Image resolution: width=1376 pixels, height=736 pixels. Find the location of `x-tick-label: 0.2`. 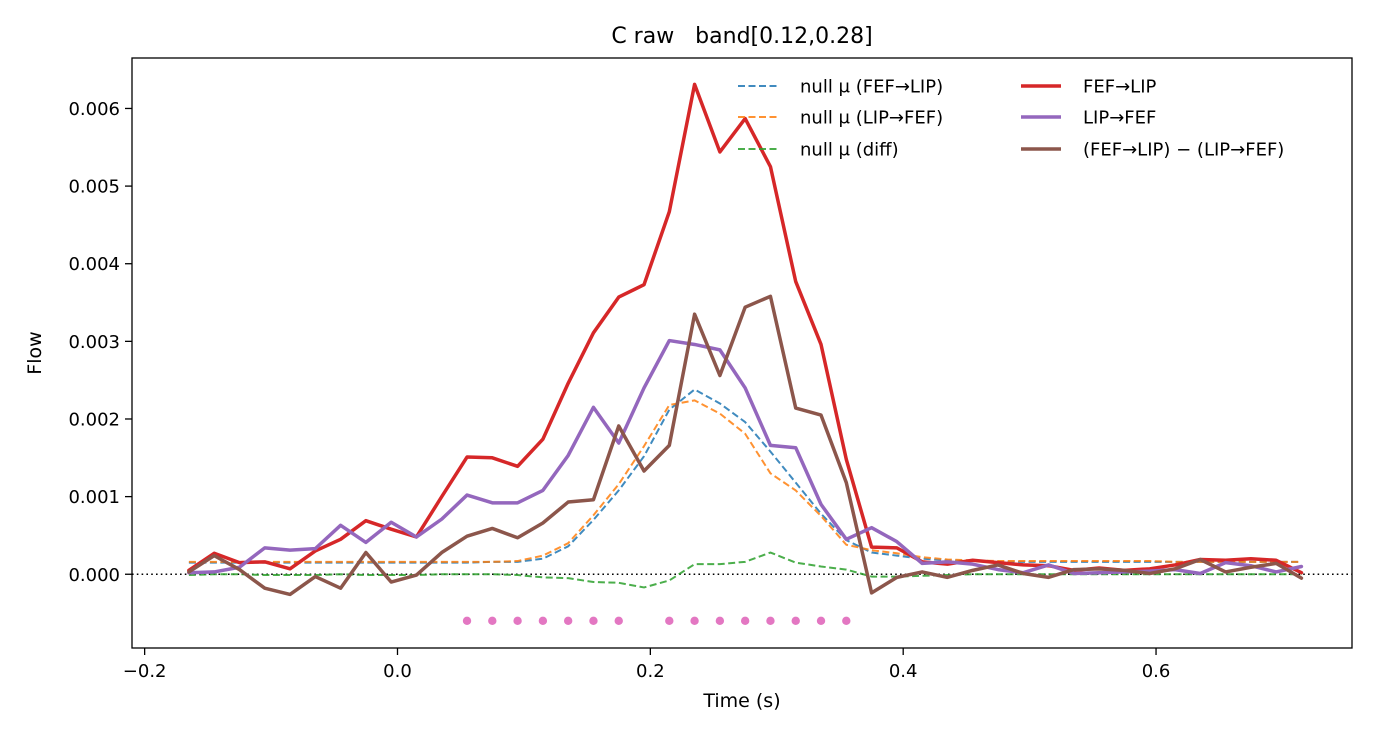

x-tick-label: 0.2 is located at coordinates (650, 671).